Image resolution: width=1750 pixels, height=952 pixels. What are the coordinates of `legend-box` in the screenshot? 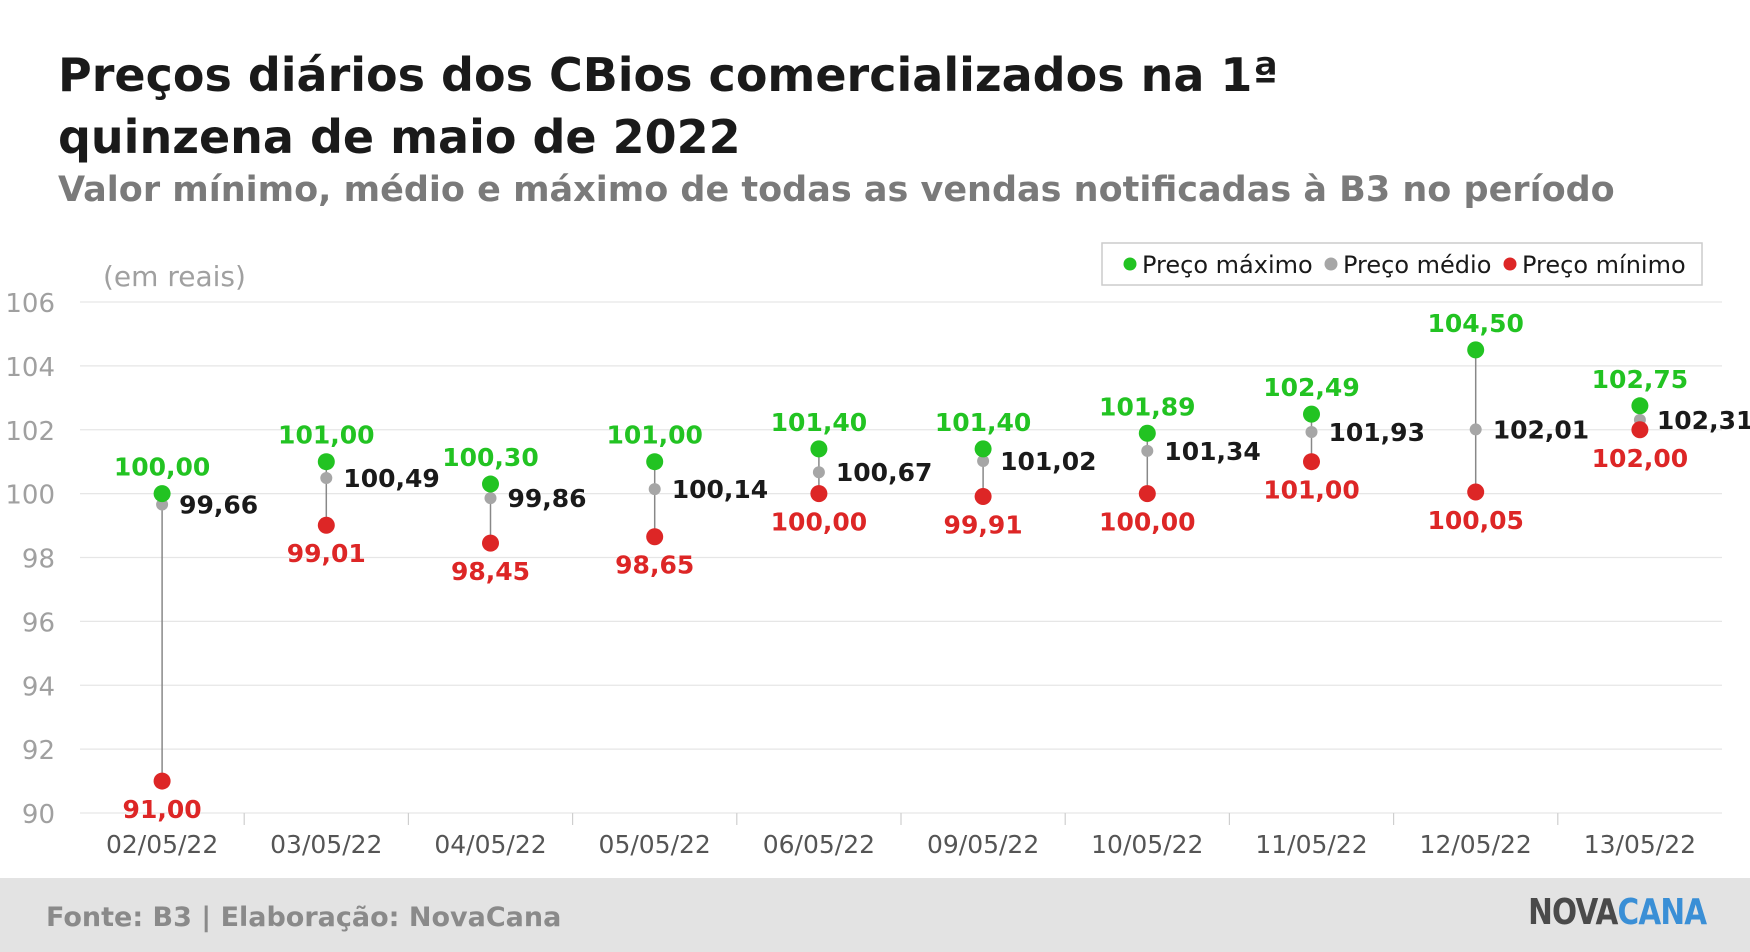 It's located at (1402, 264).